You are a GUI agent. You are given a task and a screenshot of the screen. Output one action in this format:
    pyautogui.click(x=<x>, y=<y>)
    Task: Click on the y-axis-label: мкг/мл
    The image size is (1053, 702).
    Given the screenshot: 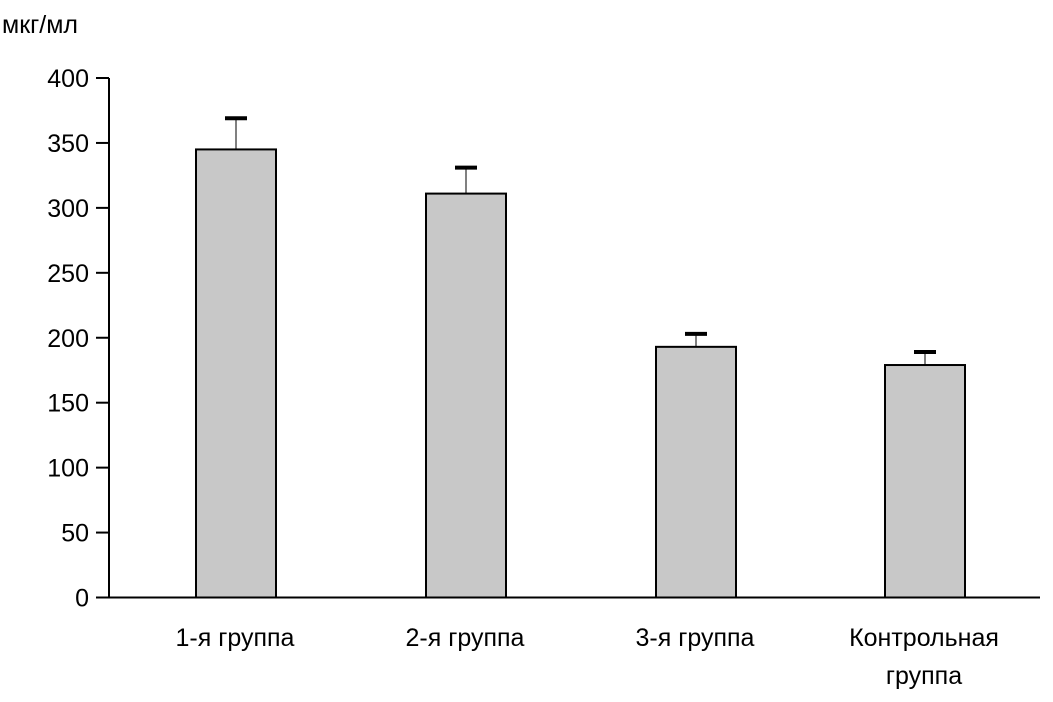 What is the action you would take?
    pyautogui.click(x=40, y=25)
    